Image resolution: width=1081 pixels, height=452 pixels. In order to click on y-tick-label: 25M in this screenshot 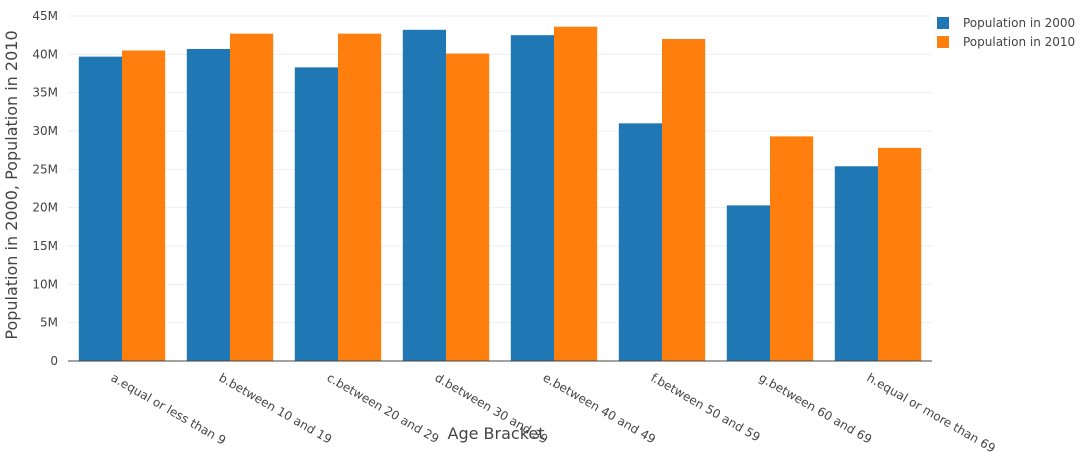, I will do `click(45, 169)`.